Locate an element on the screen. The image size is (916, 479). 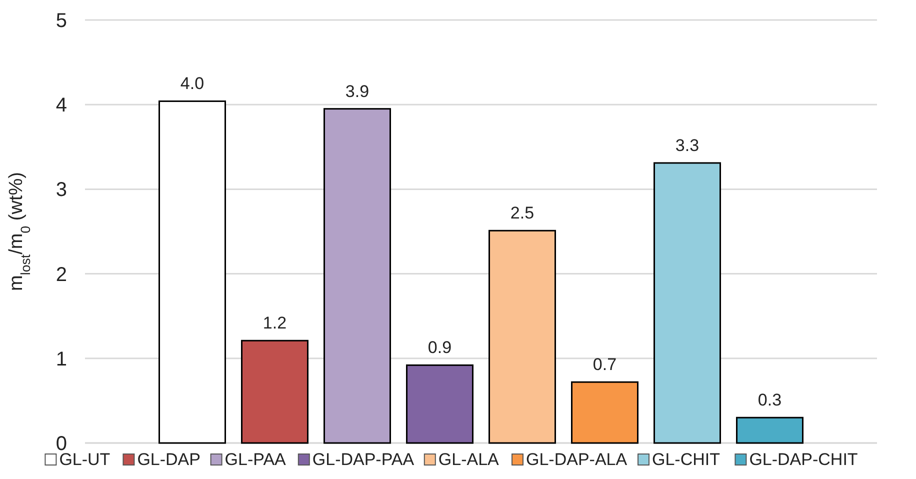
data-label: 3.3 is located at coordinates (687, 145).